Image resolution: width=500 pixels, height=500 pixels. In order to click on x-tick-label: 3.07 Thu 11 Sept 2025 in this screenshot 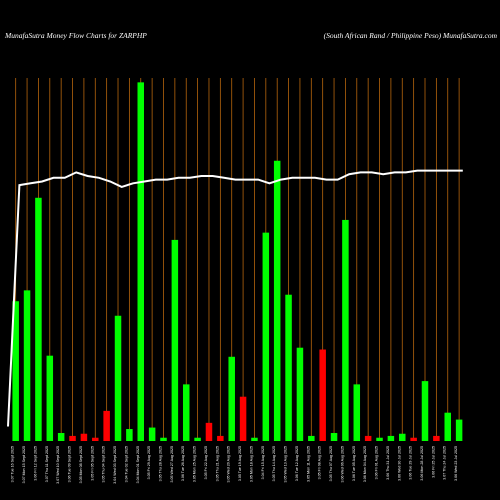, I will do `click(47, 464)`.